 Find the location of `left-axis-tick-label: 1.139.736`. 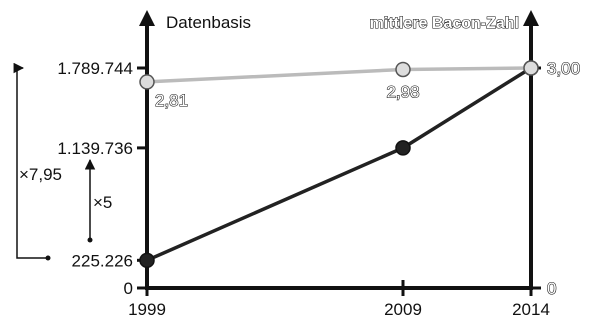

left-axis-tick-label: 1.139.736 is located at coordinates (95, 148).